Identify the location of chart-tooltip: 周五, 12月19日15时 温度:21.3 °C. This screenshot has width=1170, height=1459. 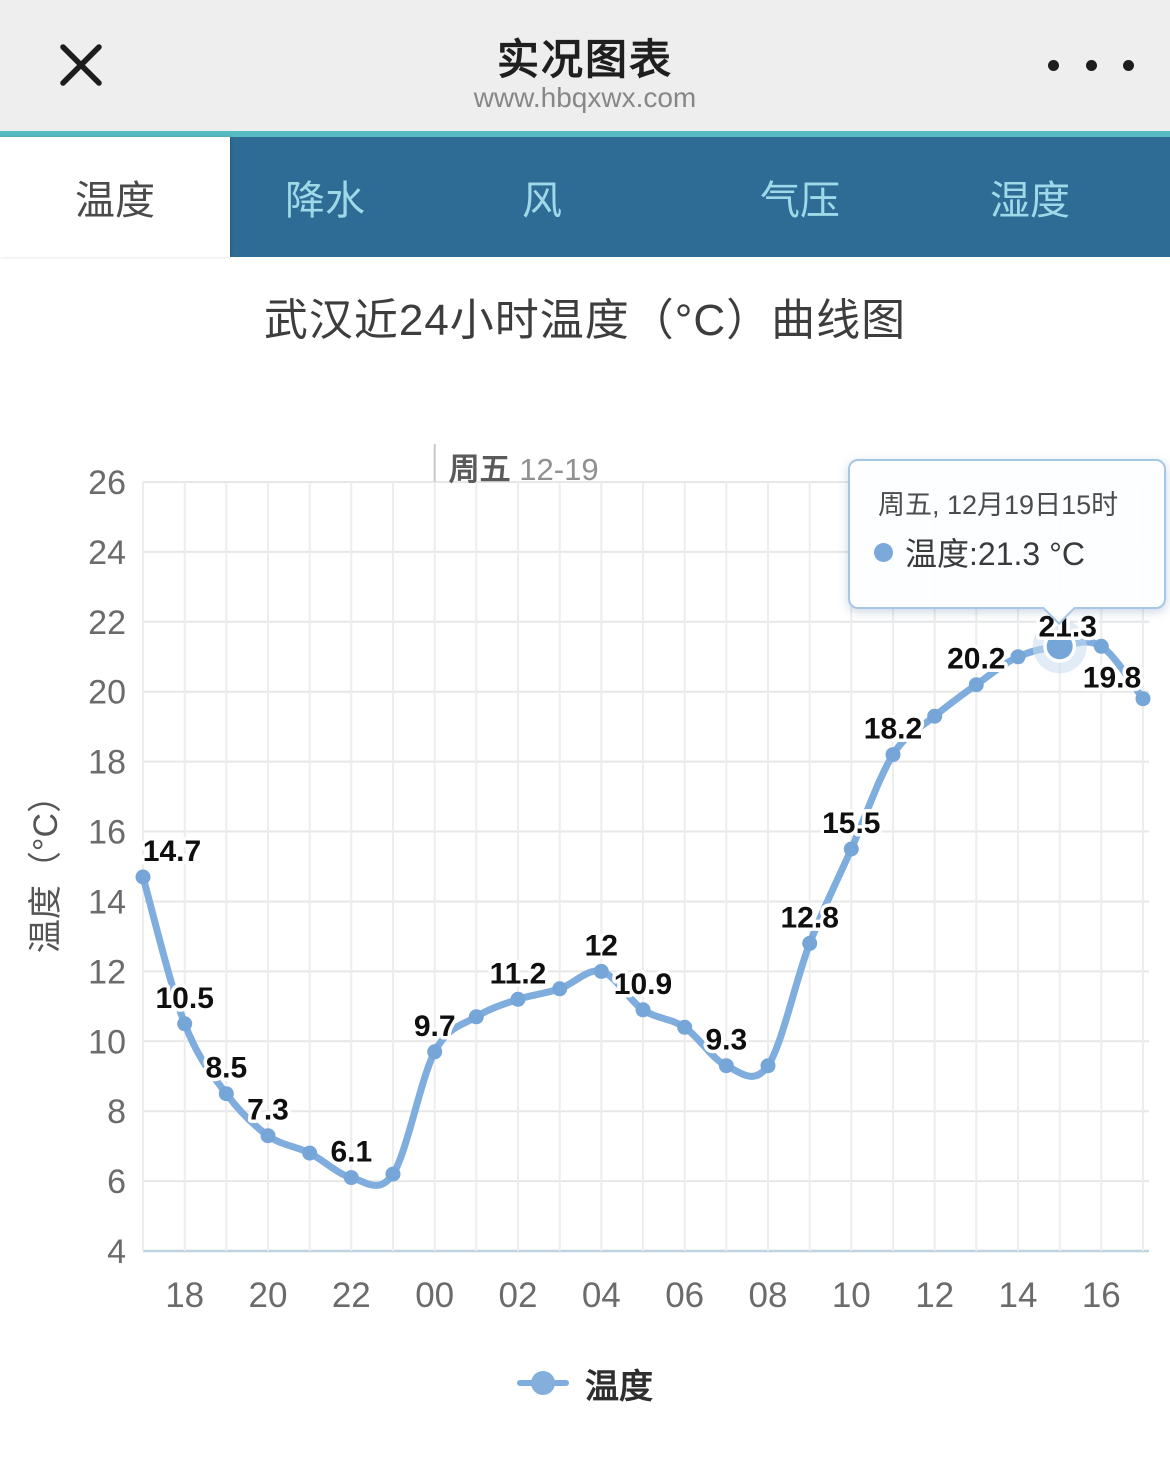
(1007, 542).